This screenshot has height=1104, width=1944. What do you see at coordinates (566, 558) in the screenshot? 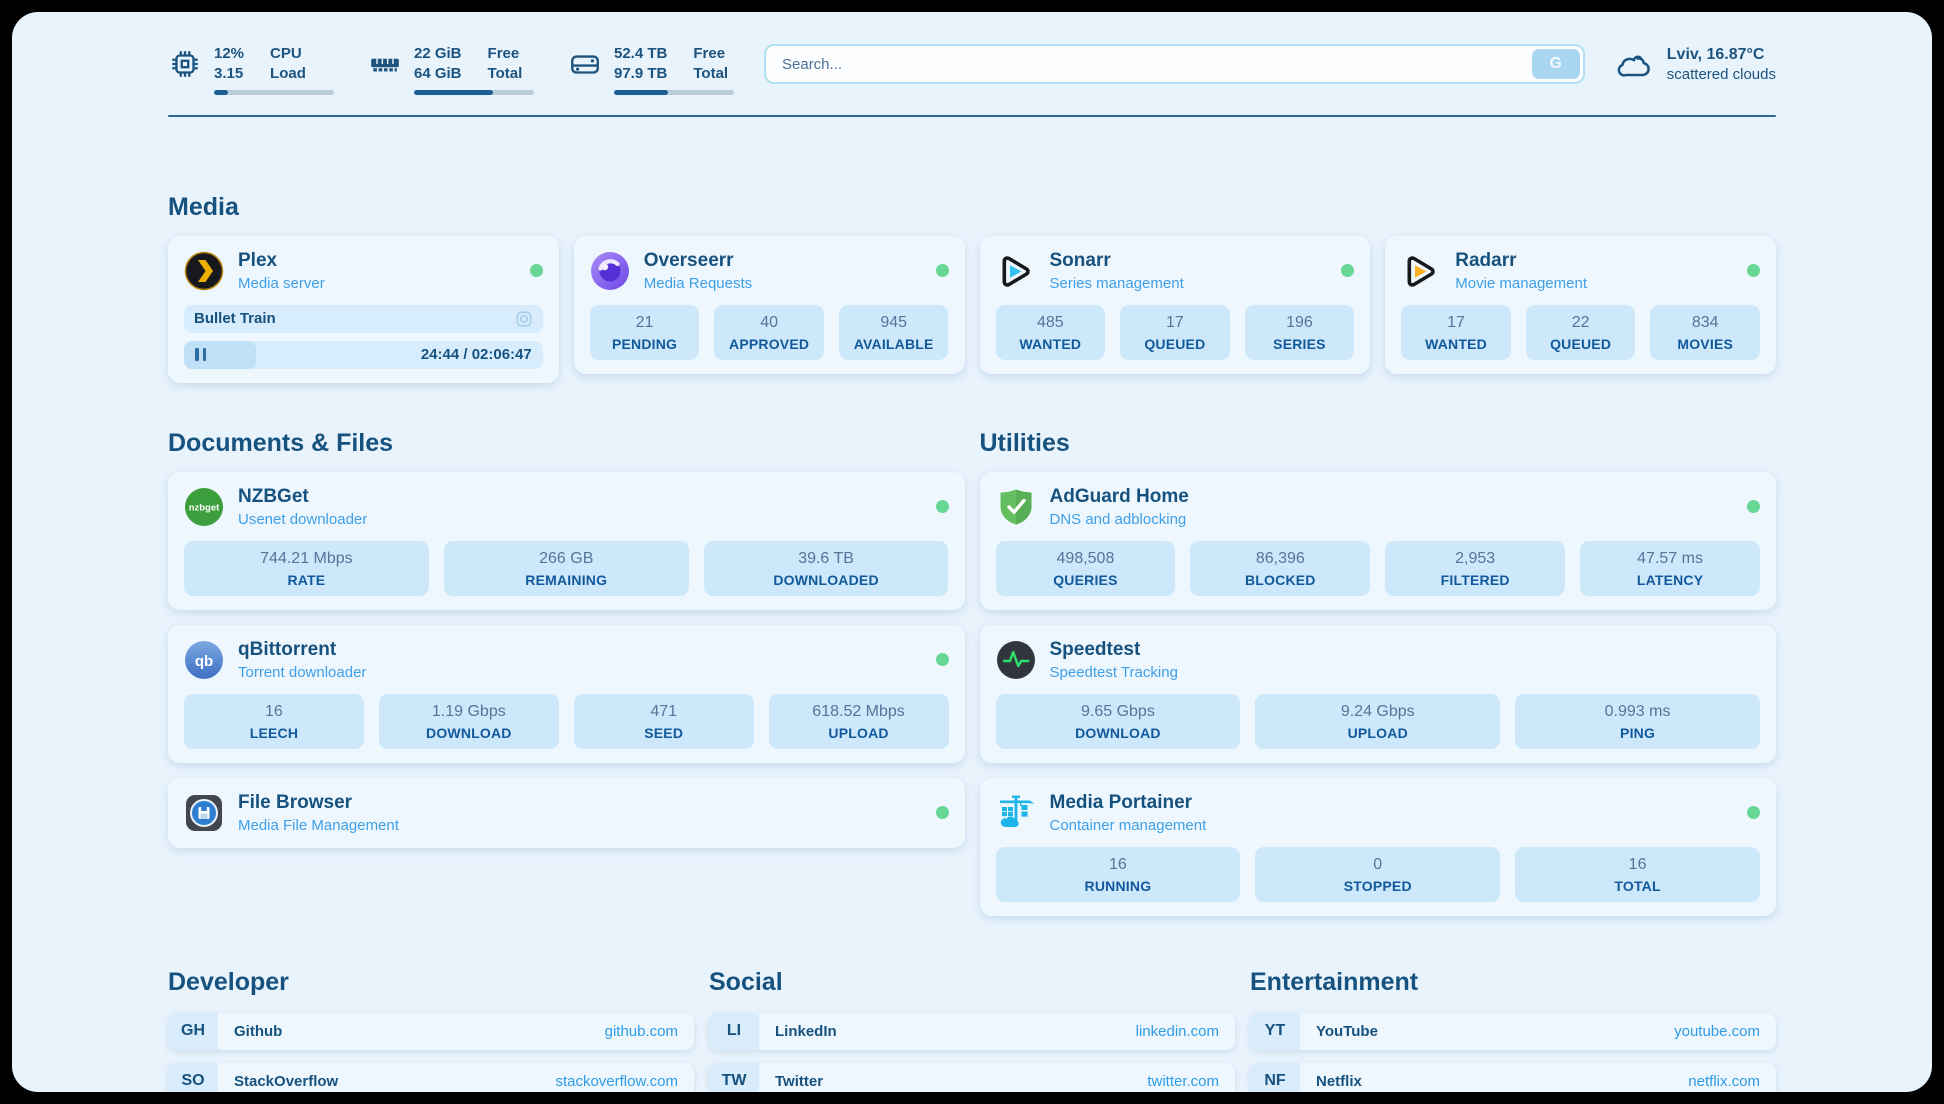
I see `stat-value: 266 GB` at bounding box center [566, 558].